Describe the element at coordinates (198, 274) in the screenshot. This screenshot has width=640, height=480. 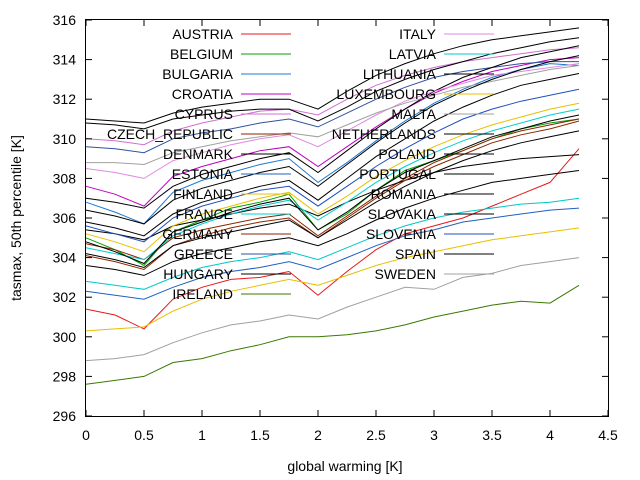
I see `legend-label-hungary: HUNGARY` at that location.